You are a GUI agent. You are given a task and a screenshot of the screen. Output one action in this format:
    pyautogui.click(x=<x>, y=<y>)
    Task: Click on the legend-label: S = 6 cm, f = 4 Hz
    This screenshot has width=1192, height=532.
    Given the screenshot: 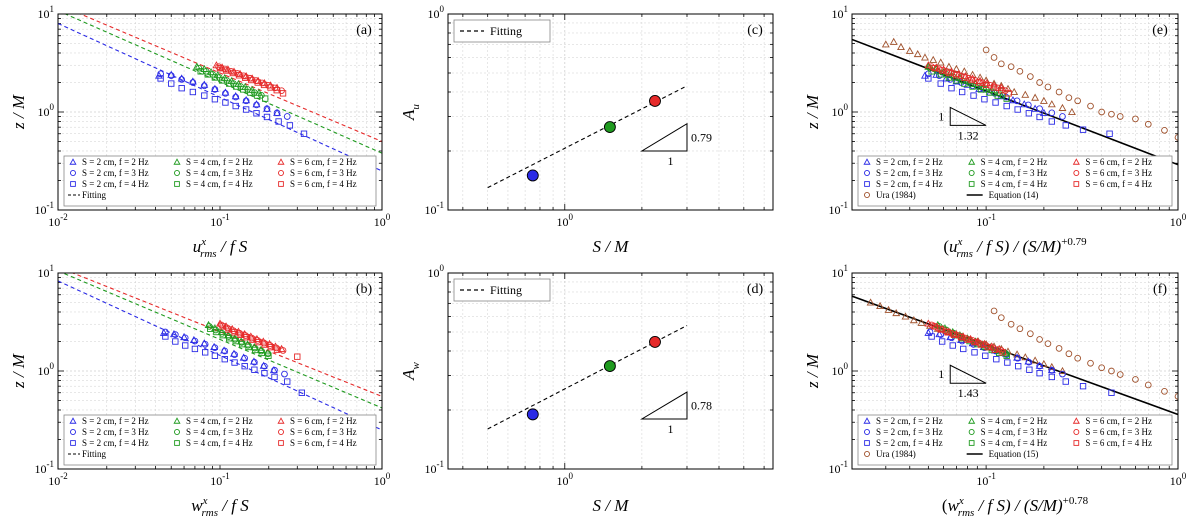 What is the action you would take?
    pyautogui.click(x=323, y=184)
    